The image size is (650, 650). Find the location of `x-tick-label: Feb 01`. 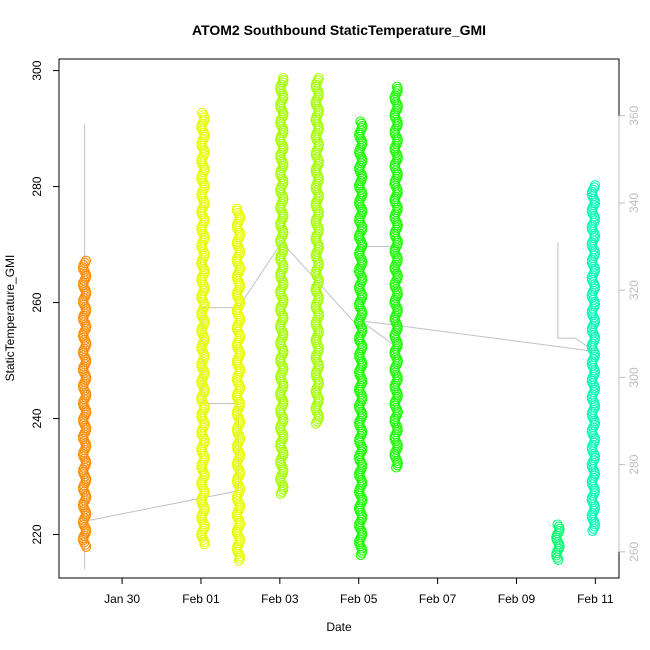

x-tick-label: Feb 01 is located at coordinates (201, 599).